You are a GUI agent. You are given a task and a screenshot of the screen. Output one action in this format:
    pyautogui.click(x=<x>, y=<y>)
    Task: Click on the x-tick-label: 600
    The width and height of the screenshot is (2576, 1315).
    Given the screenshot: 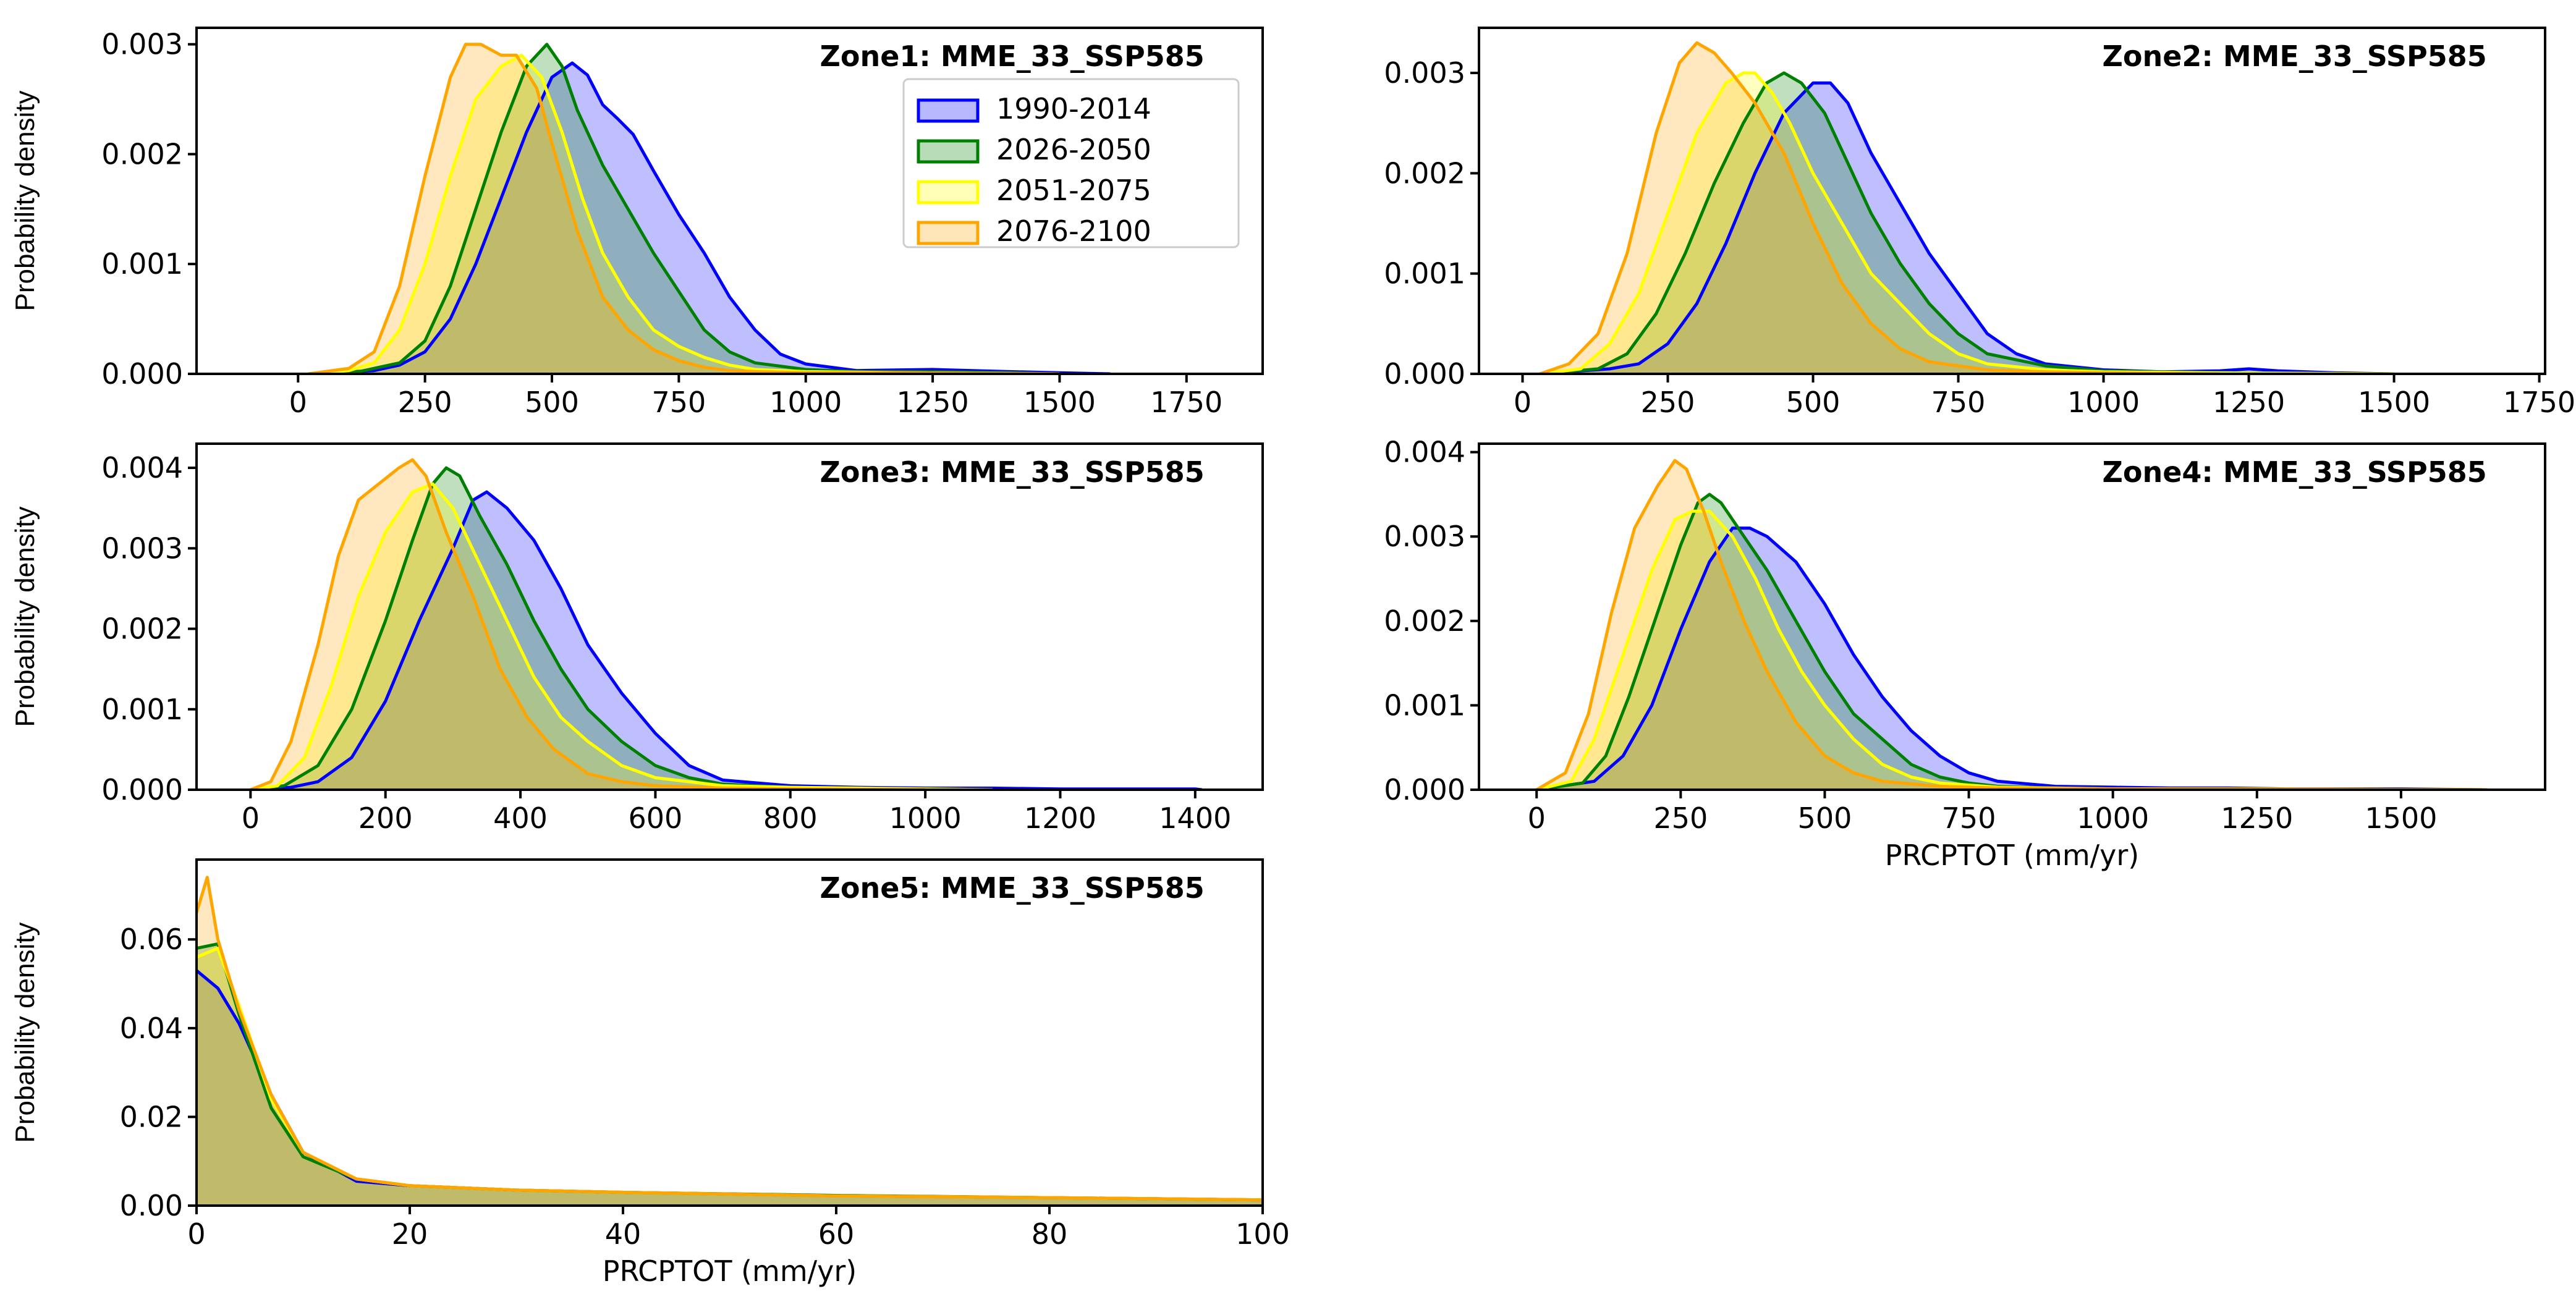 What is the action you would take?
    pyautogui.click(x=655, y=818)
    